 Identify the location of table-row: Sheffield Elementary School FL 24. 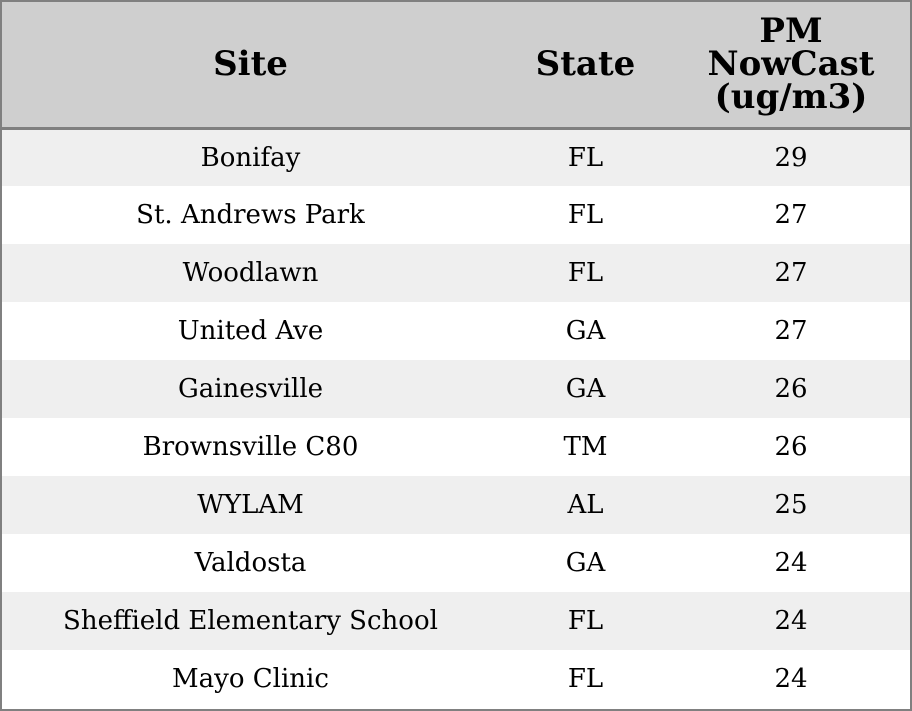
(456, 621).